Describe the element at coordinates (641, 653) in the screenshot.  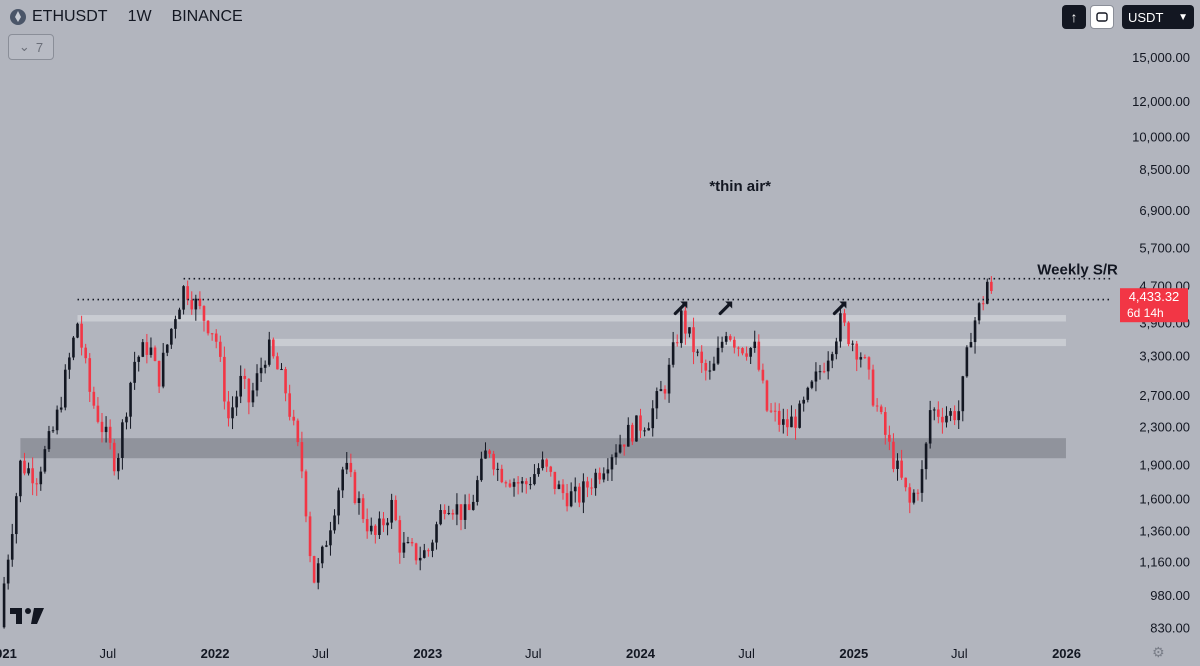
I see `x-tick-label: 2024` at that location.